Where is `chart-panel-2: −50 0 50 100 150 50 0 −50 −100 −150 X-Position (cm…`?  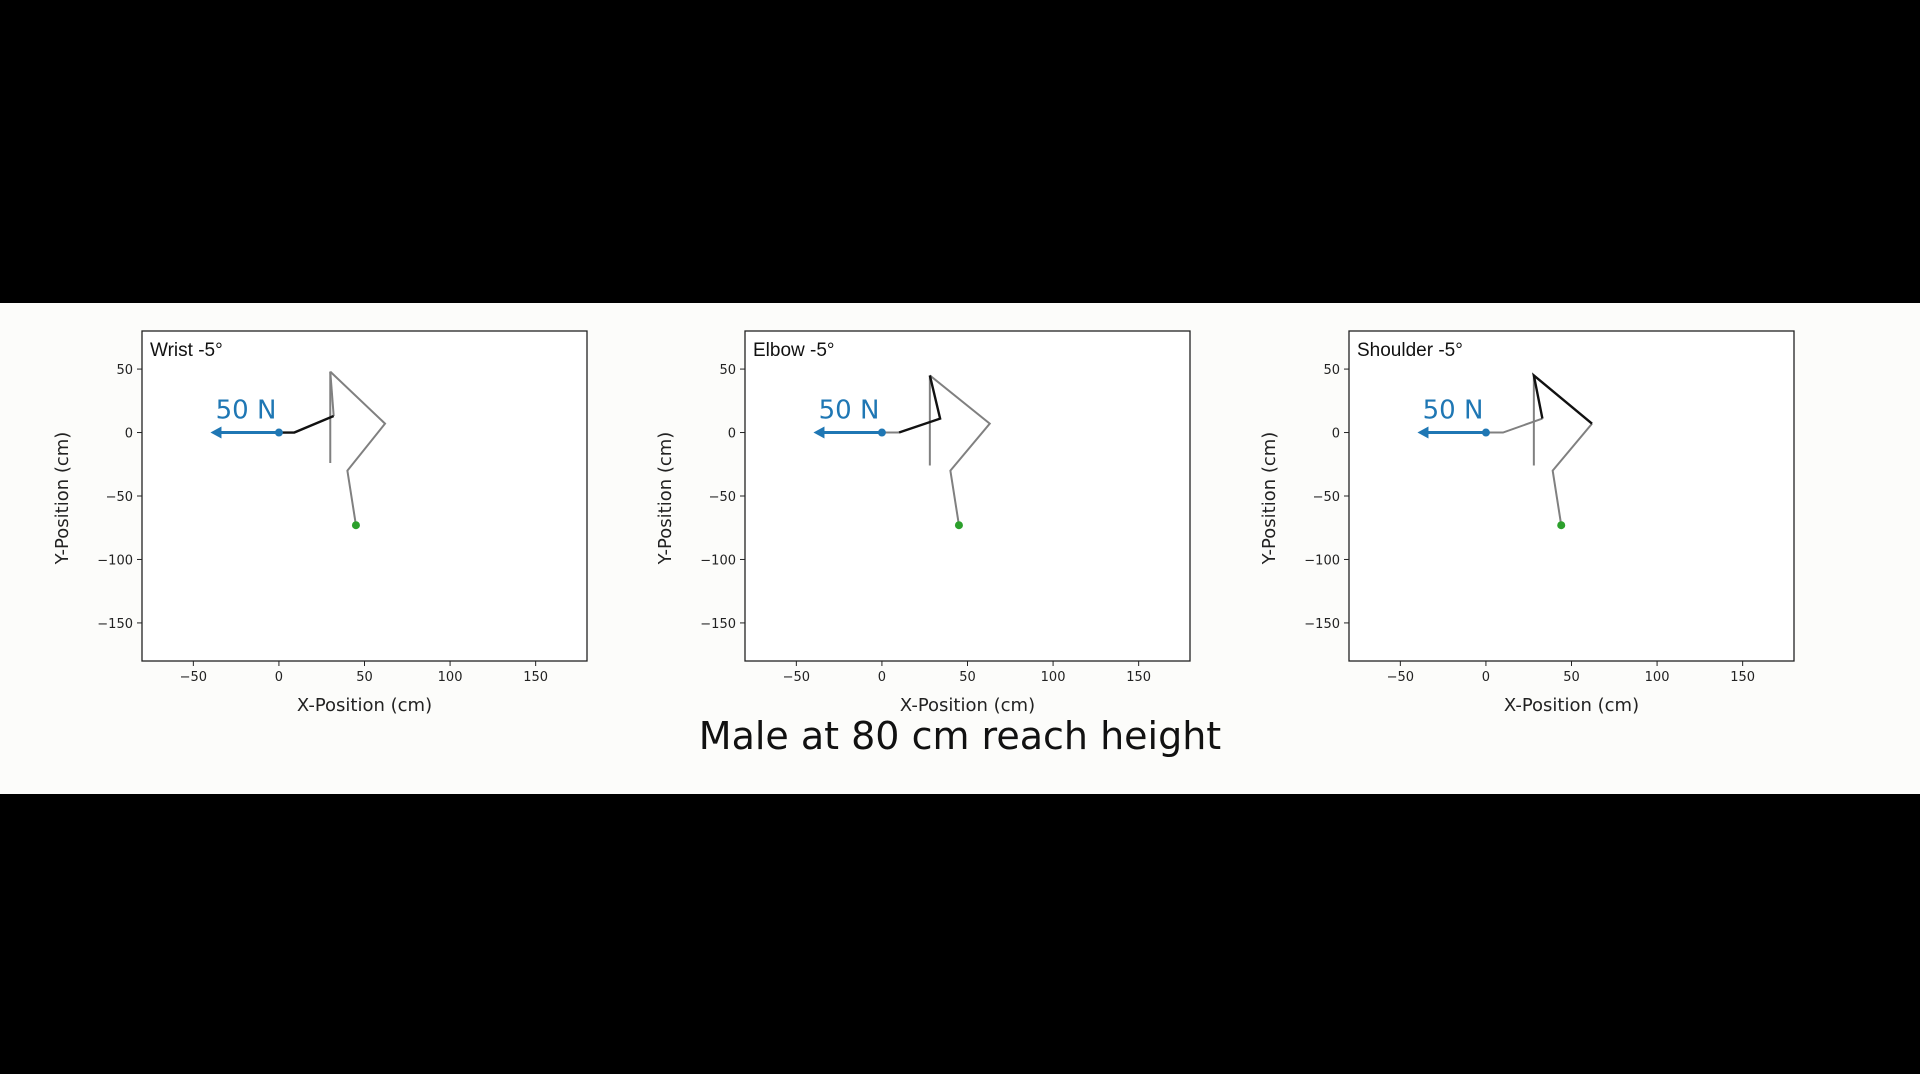
chart-panel-2: −50 0 50 100 150 50 0 −50 −100 −150 X-Position (cm… is located at coordinates (923, 523).